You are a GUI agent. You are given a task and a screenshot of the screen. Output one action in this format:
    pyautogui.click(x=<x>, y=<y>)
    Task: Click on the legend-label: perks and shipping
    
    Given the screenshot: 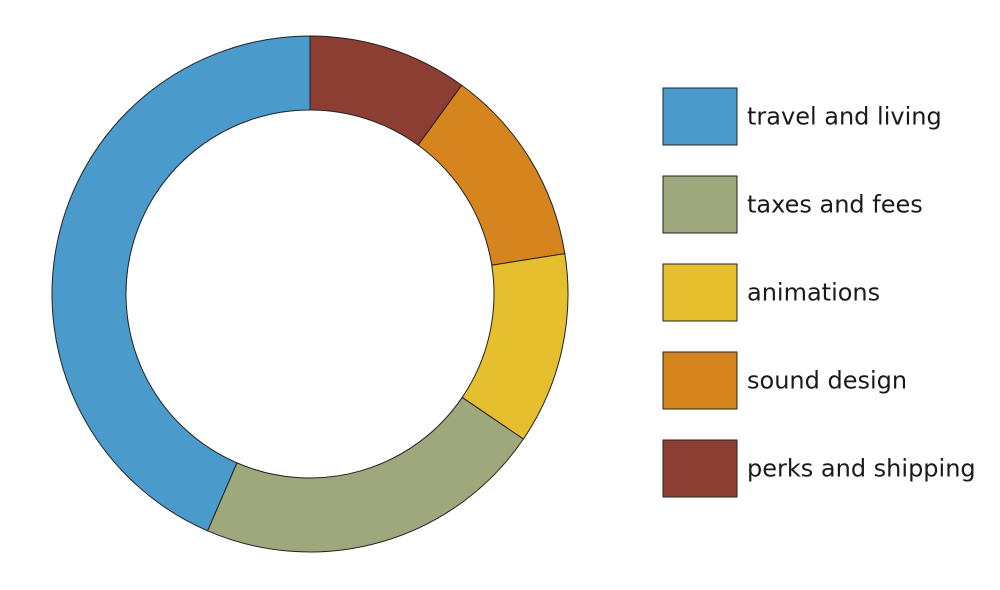 What is the action you would take?
    pyautogui.click(x=861, y=469)
    